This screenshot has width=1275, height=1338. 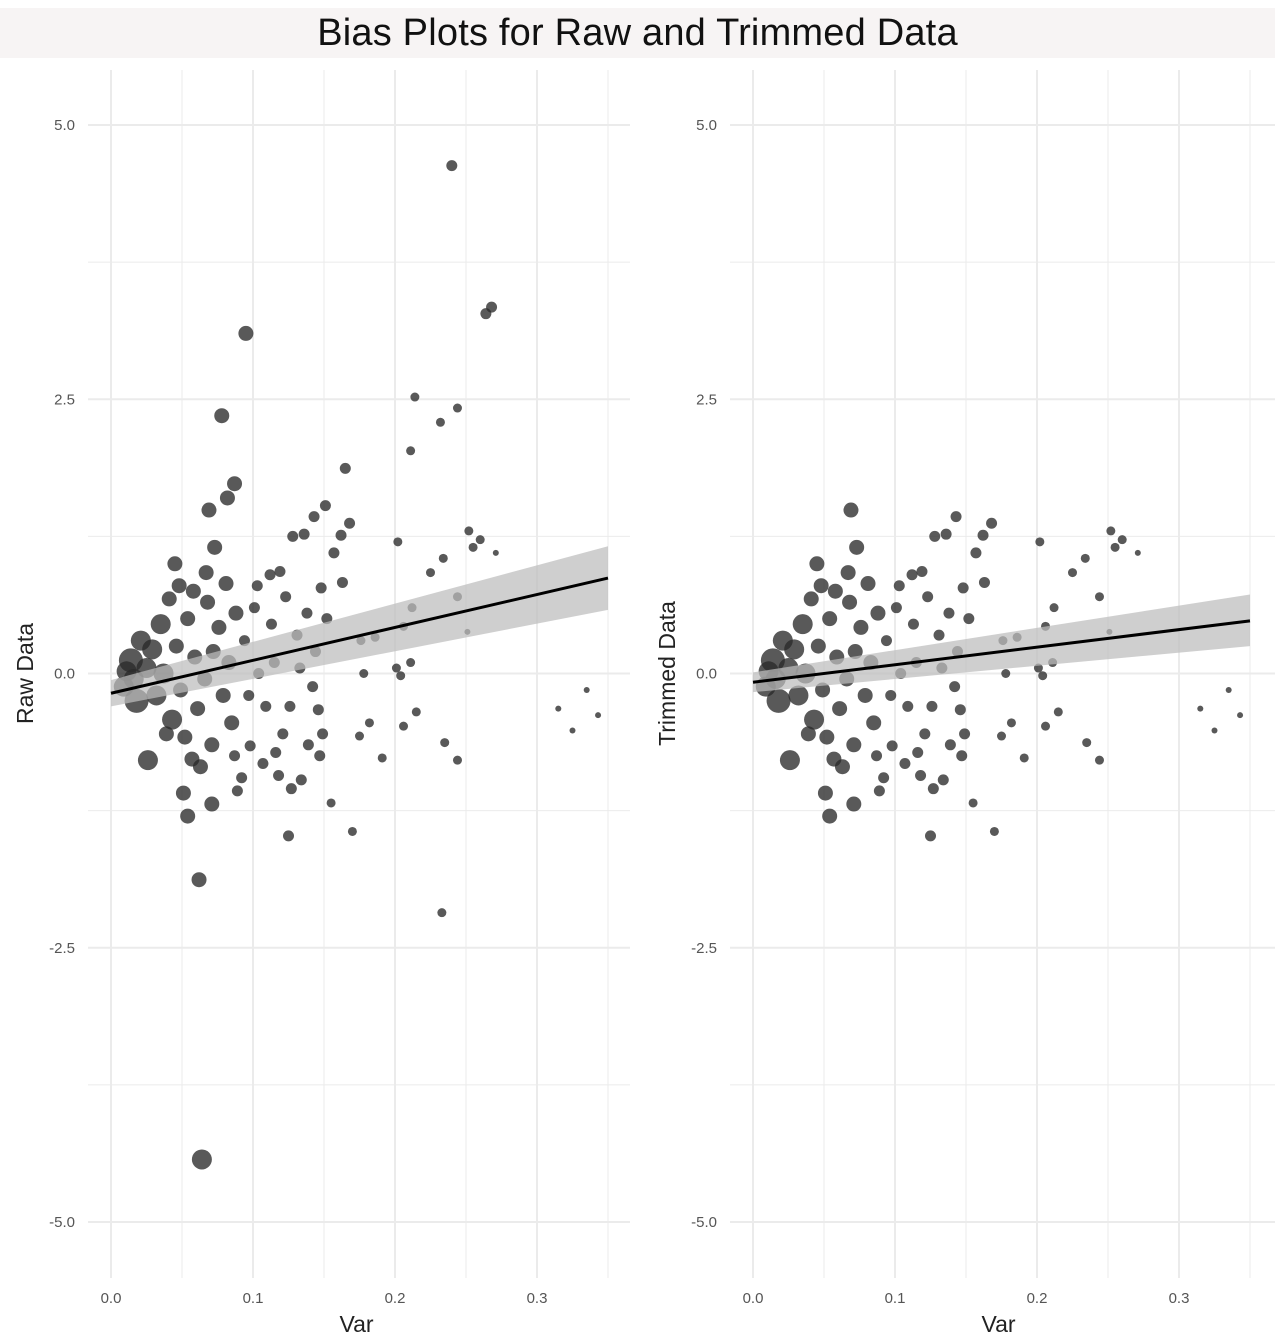 What do you see at coordinates (706, 674) in the screenshot?
I see `y-tick-label: 0.0` at bounding box center [706, 674].